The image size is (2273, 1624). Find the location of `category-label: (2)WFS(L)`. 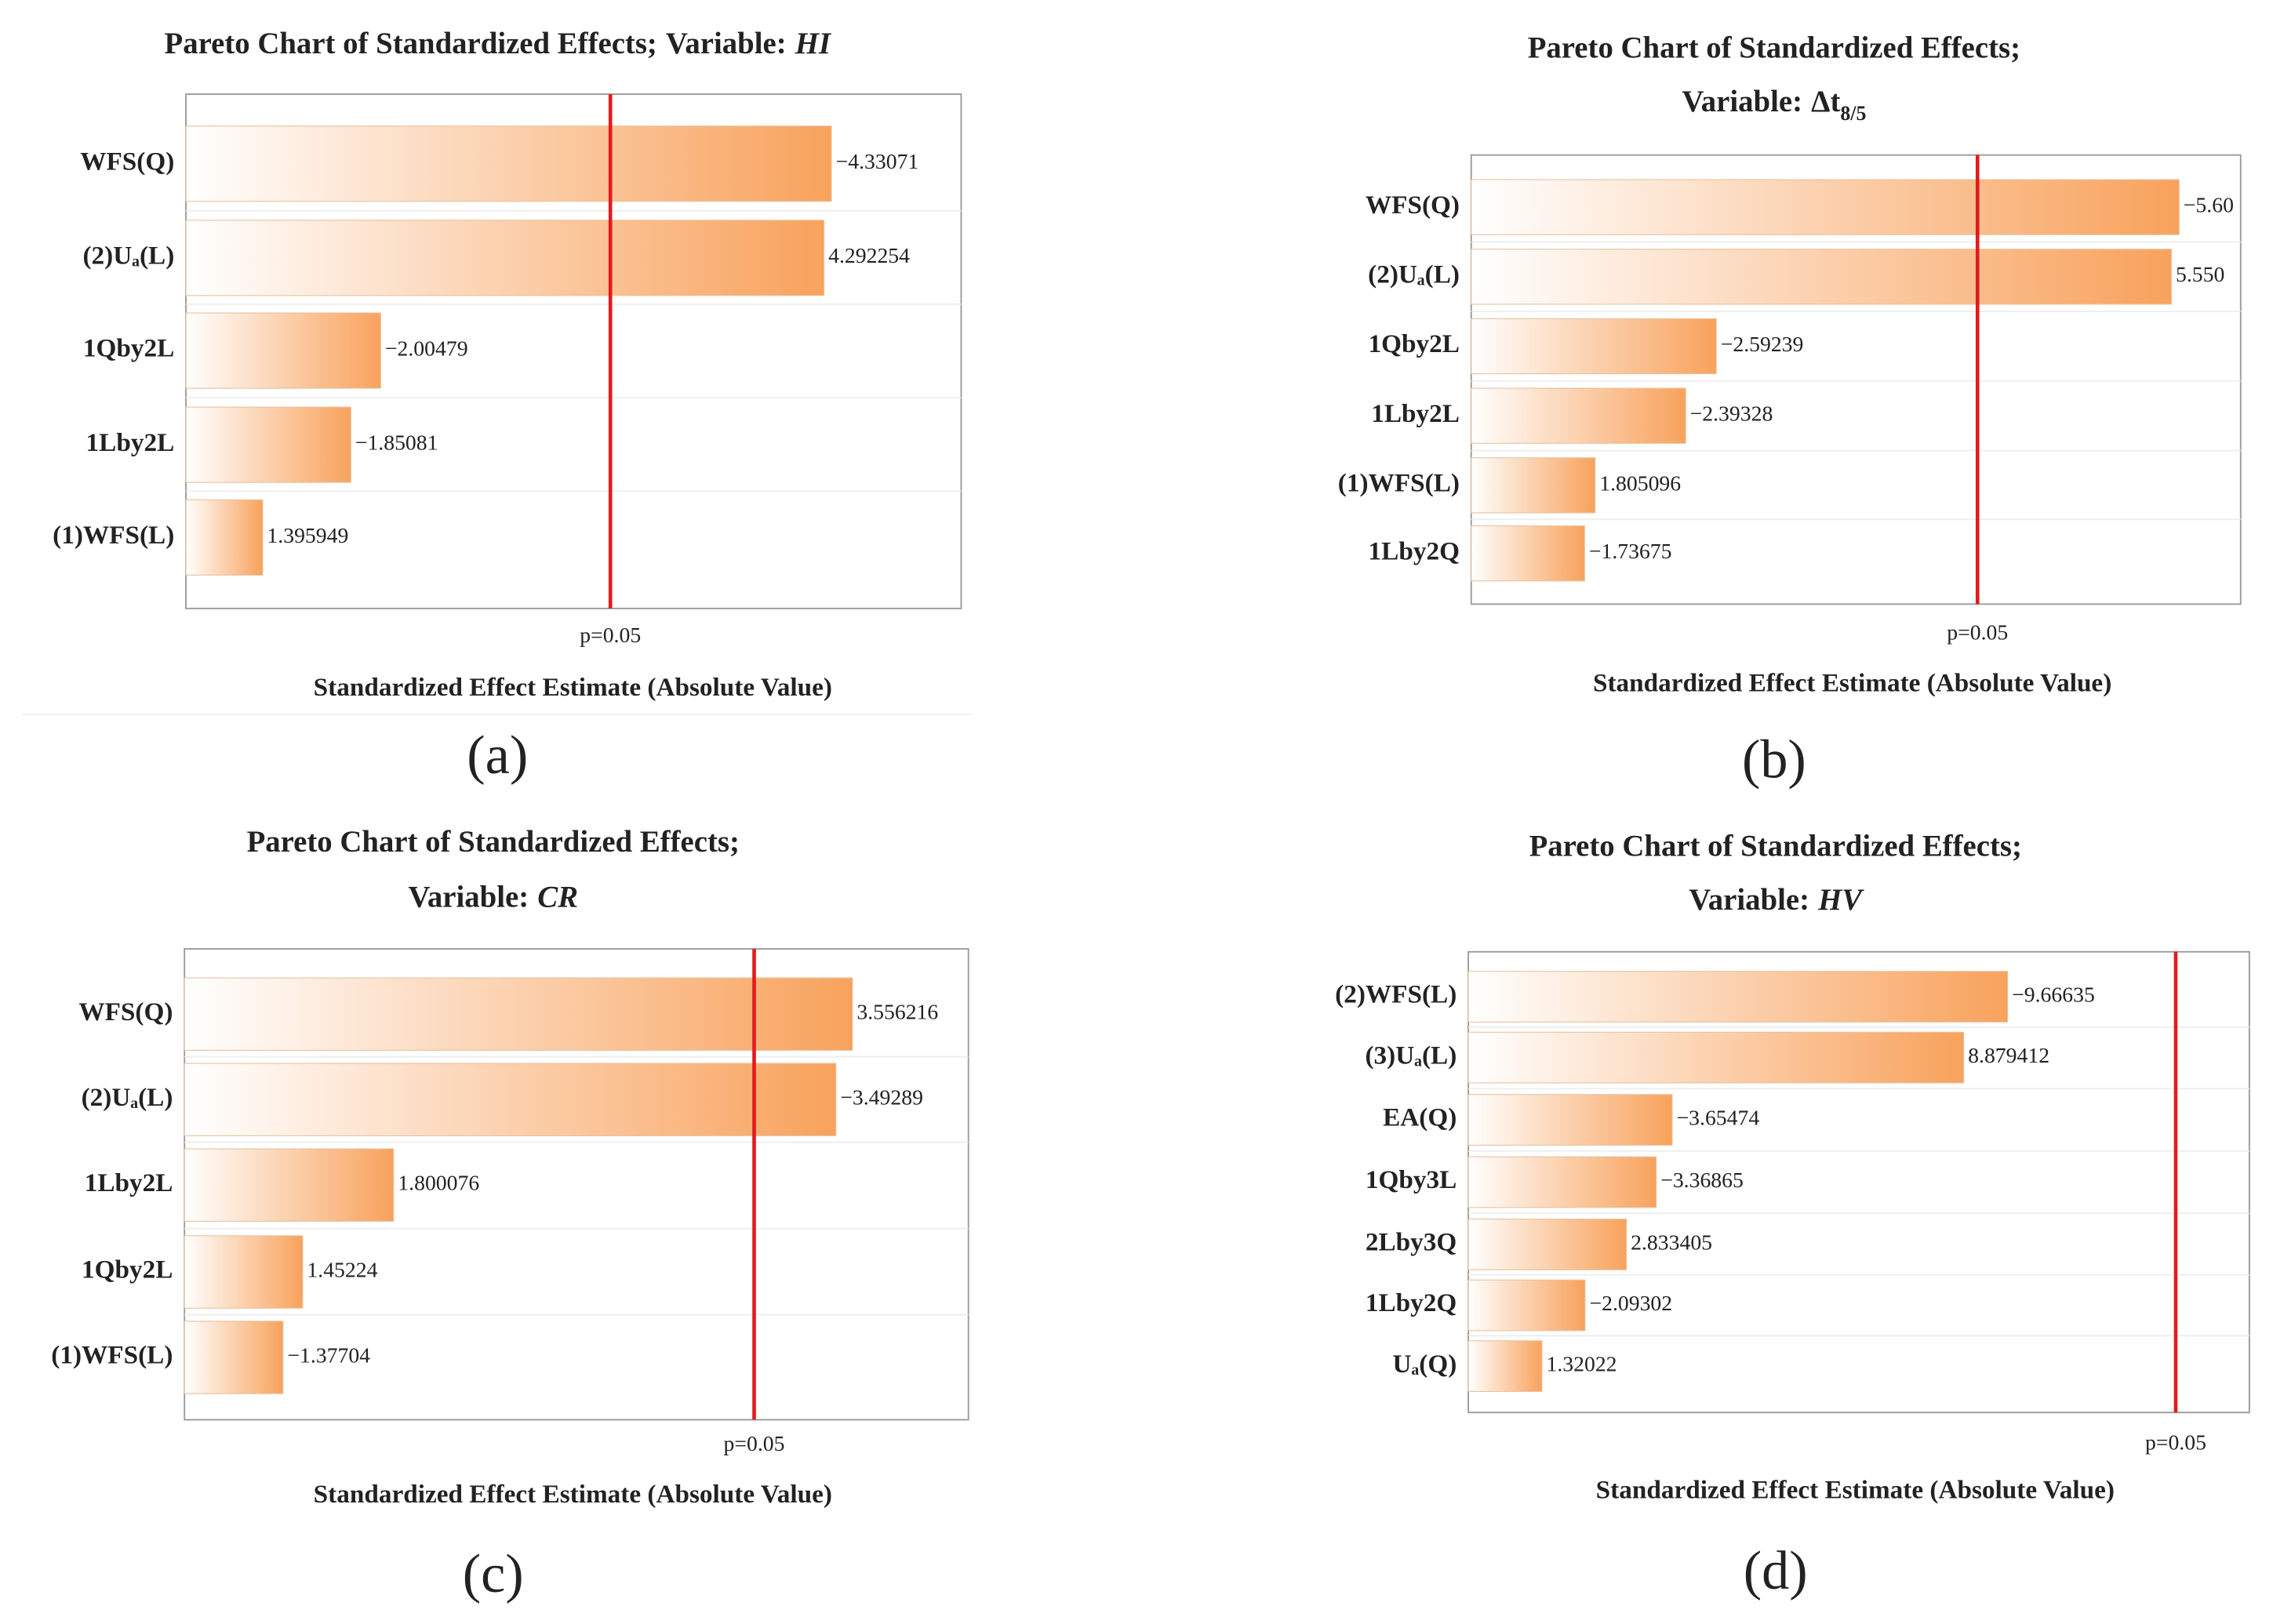

category-label: (2)WFS(L) is located at coordinates (1396, 995).